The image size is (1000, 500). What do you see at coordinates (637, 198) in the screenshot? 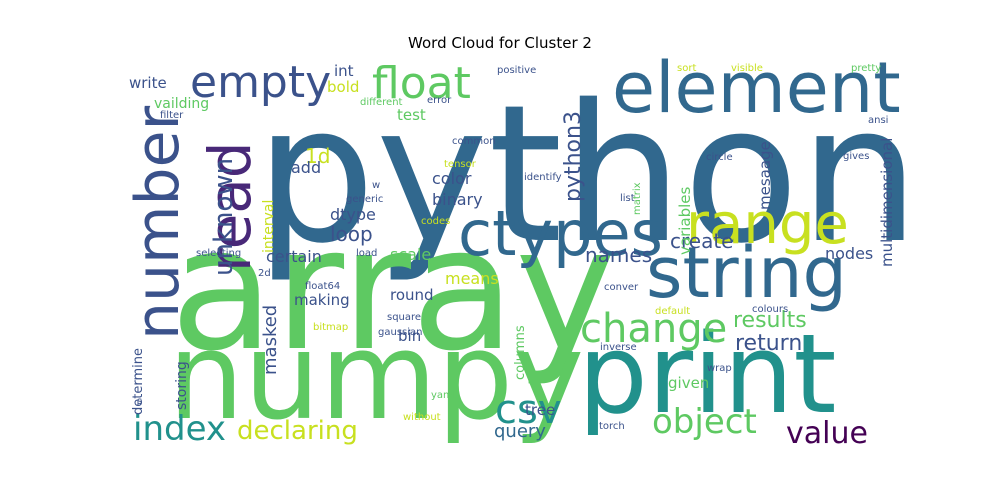
I see `word-matrix: matrix` at bounding box center [637, 198].